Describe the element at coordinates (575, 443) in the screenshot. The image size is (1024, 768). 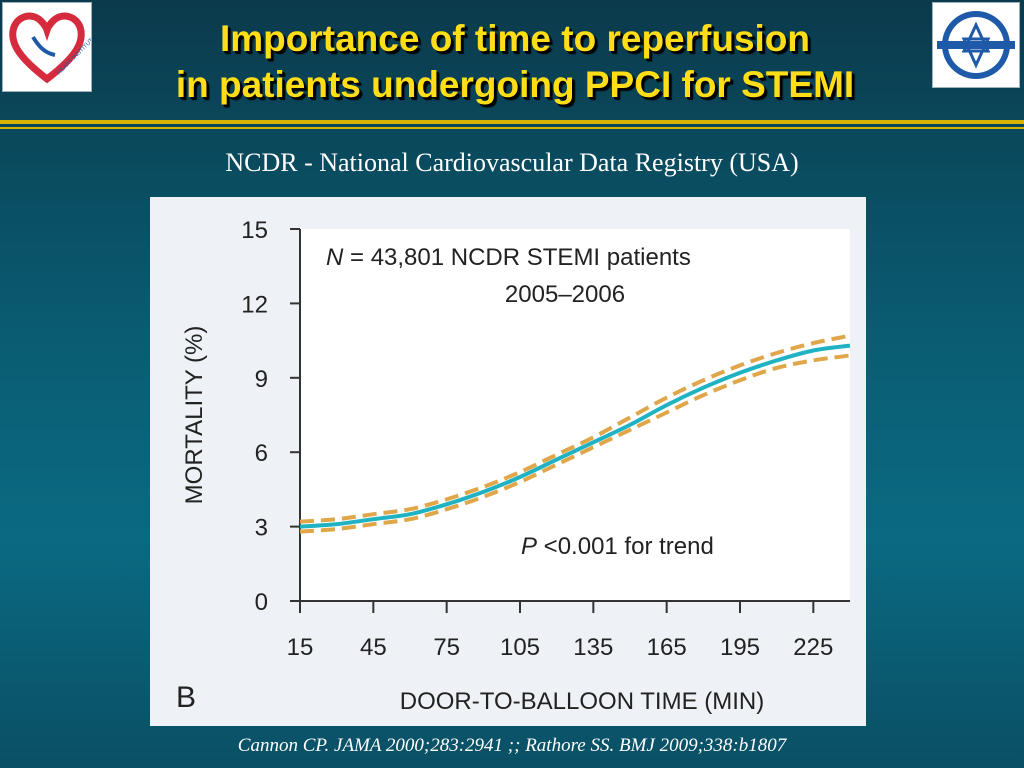
I see `confidence-band-lower` at that location.